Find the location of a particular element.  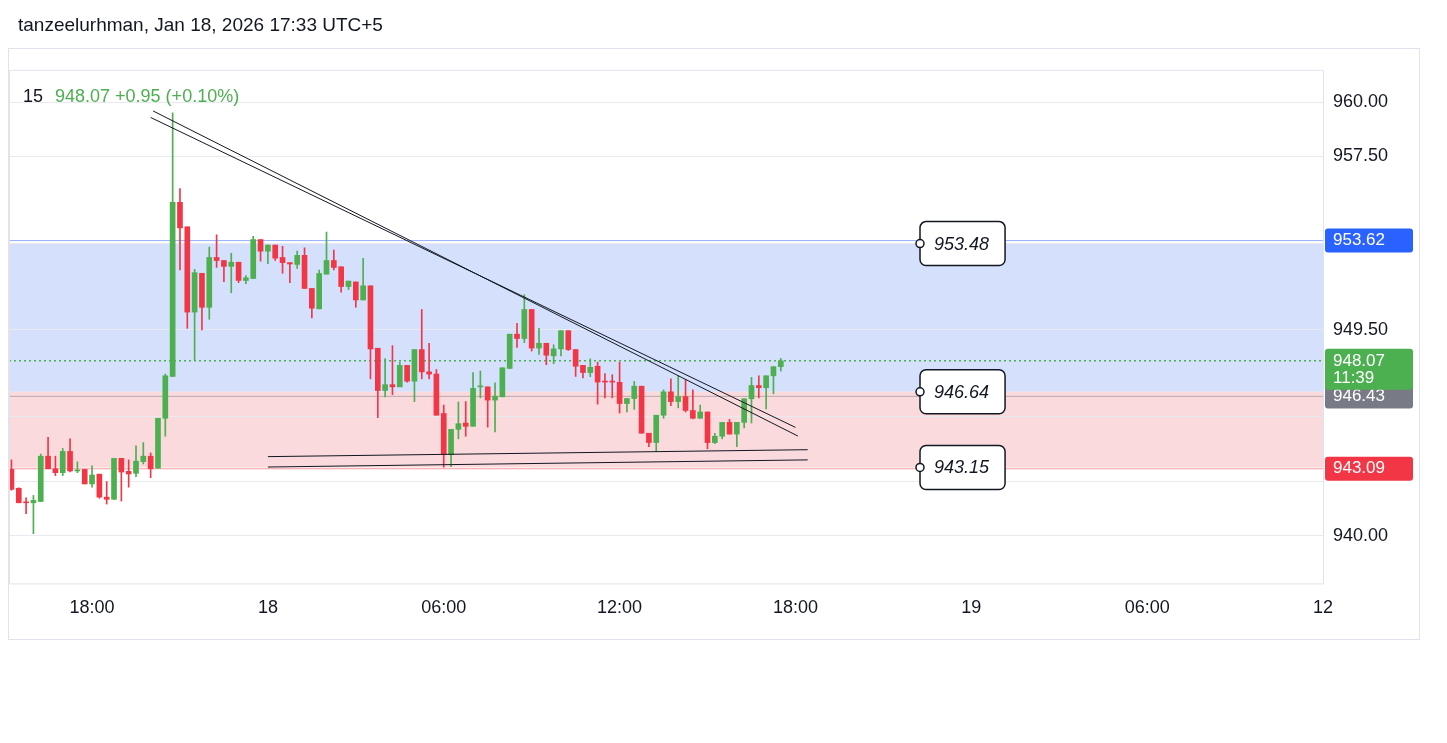

y-tick-label: 960.00 is located at coordinates (1361, 101).